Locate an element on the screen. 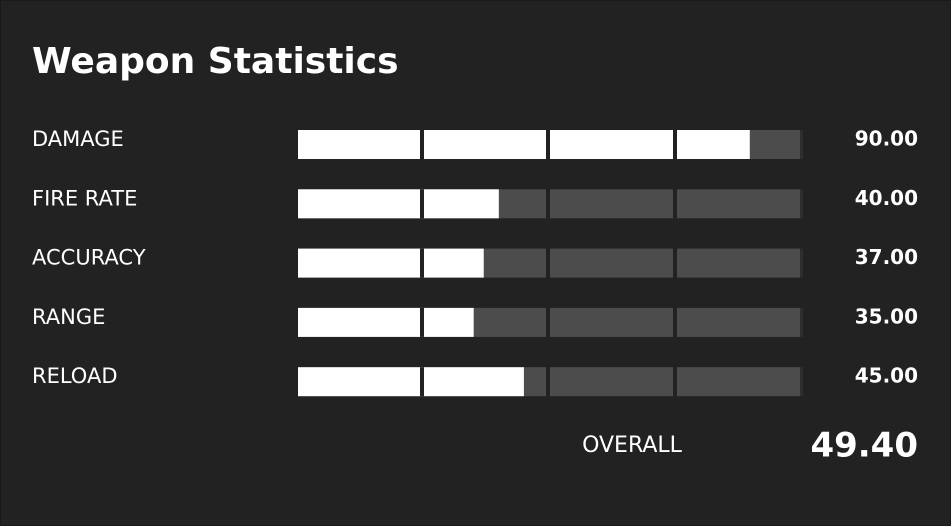  stat-value: 40.00 is located at coordinates (886, 198).